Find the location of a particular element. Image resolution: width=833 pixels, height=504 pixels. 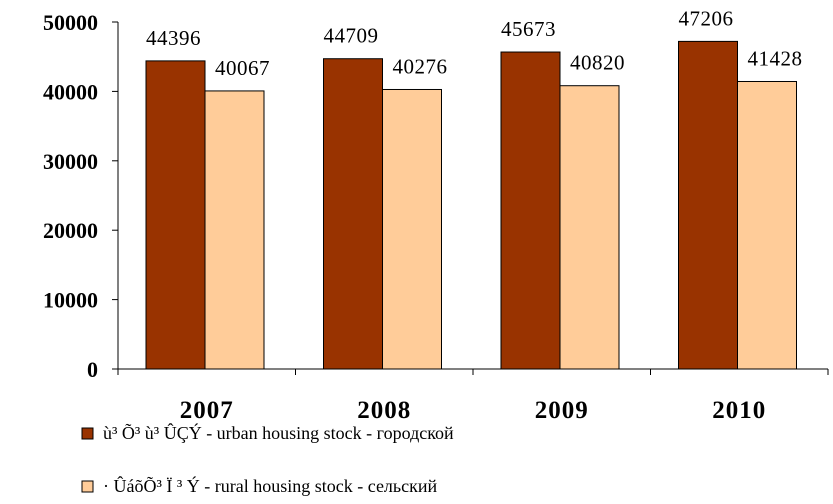

data-label: 47206 is located at coordinates (706, 18).